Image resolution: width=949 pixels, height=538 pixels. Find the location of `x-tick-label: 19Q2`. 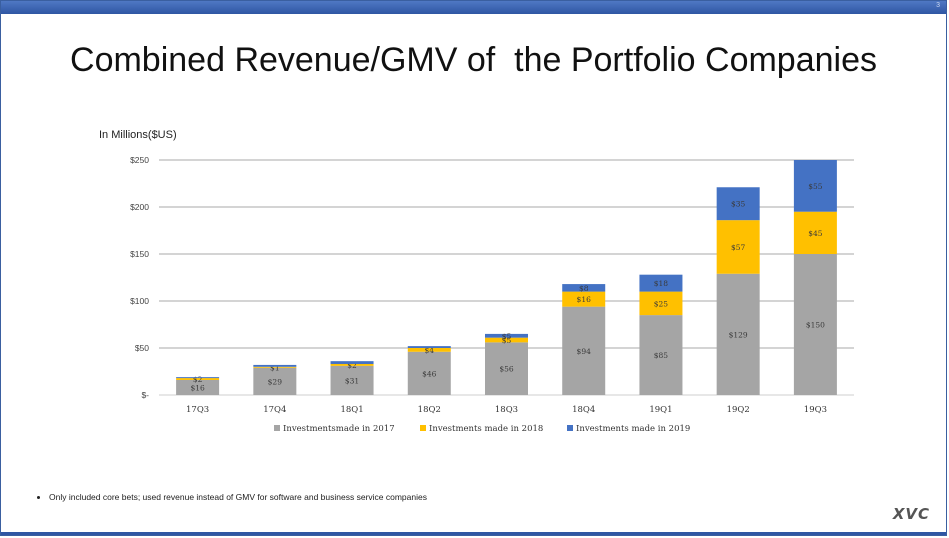

x-tick-label: 19Q2 is located at coordinates (738, 410).